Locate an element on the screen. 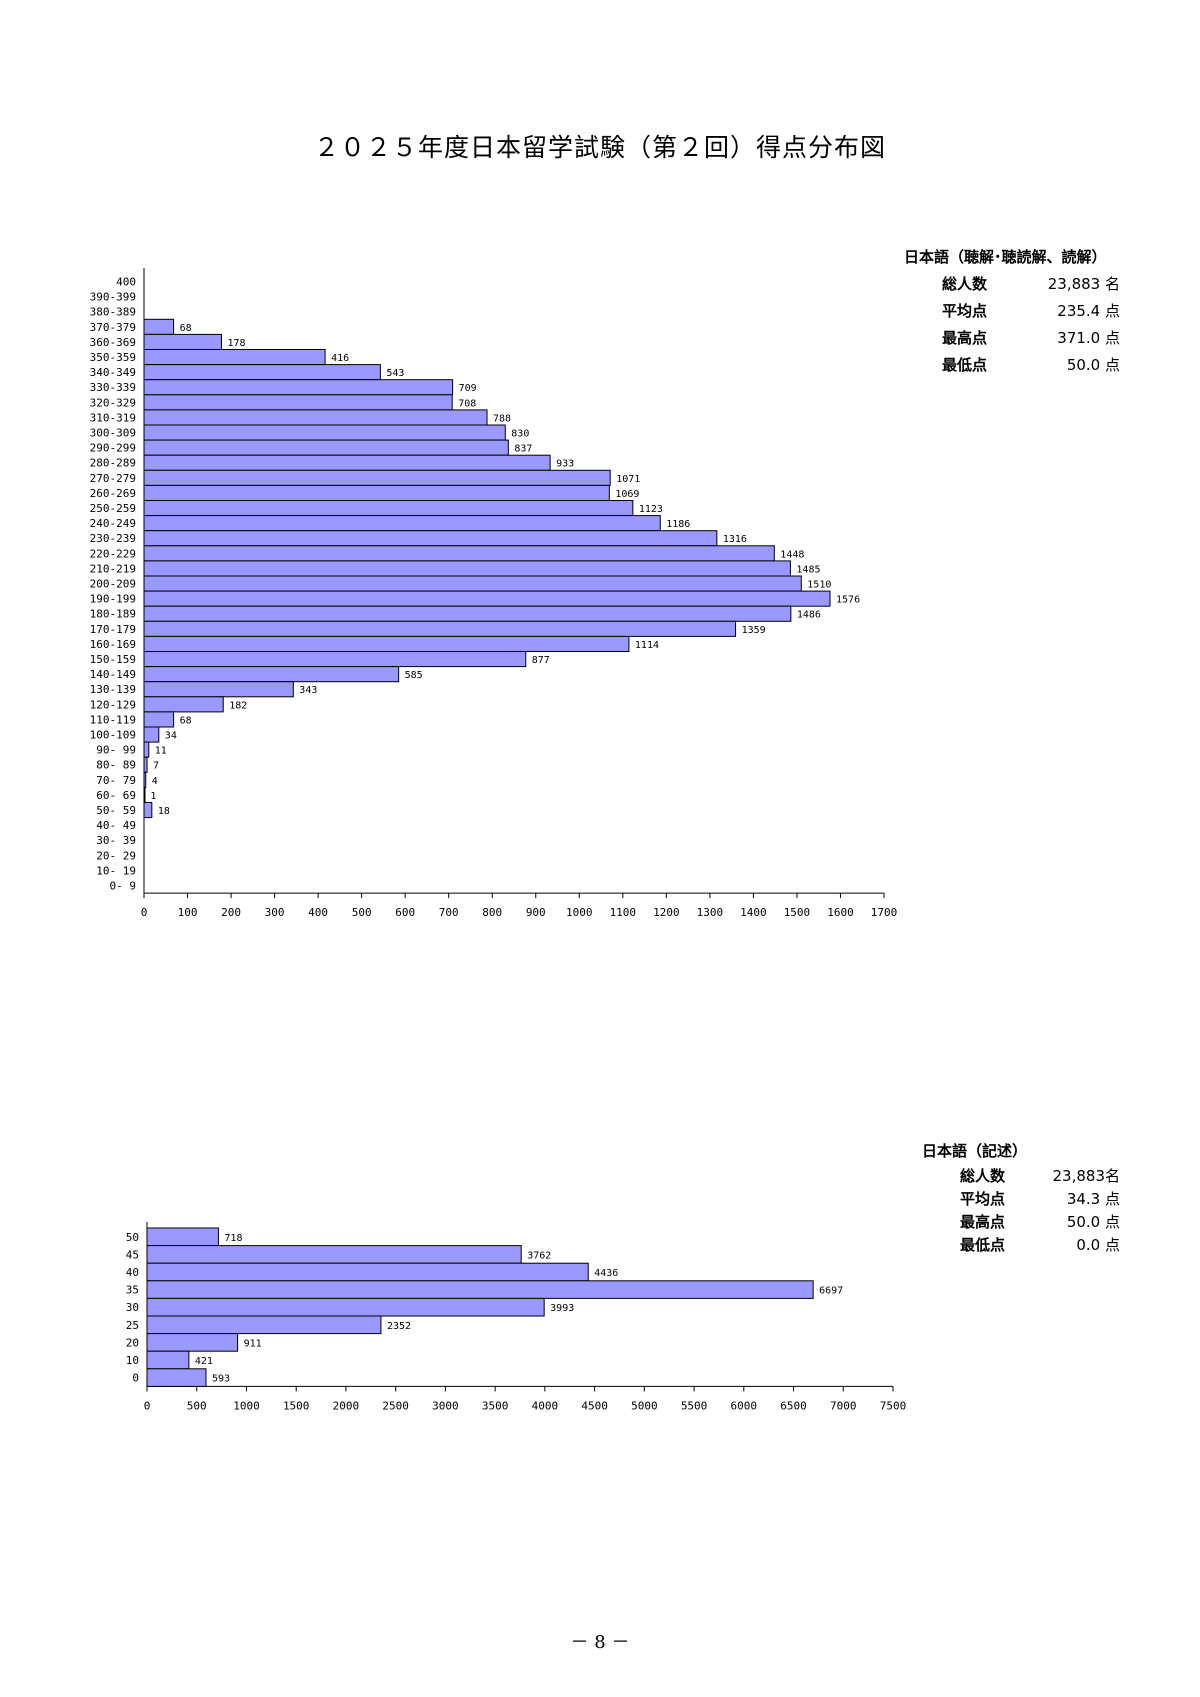 The image size is (1200, 1697). stats-label: 最低点 is located at coordinates (965, 365).